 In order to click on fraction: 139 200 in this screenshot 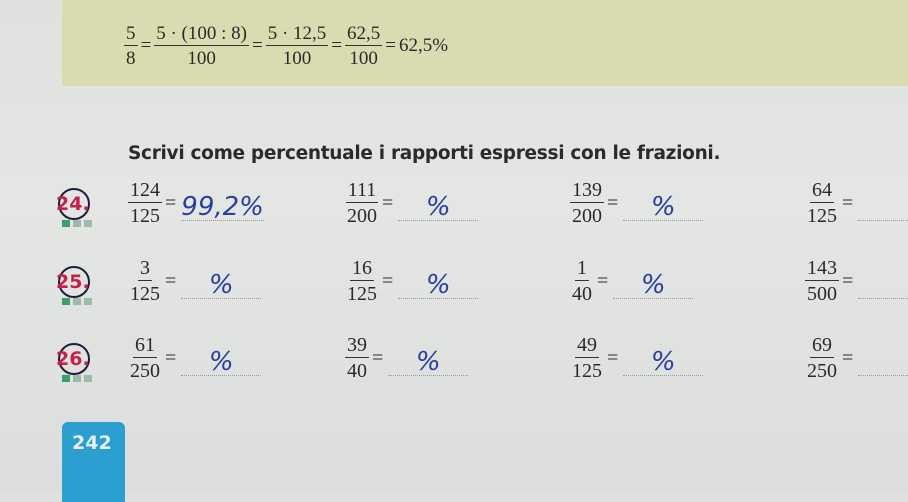, I will do `click(587, 203)`.